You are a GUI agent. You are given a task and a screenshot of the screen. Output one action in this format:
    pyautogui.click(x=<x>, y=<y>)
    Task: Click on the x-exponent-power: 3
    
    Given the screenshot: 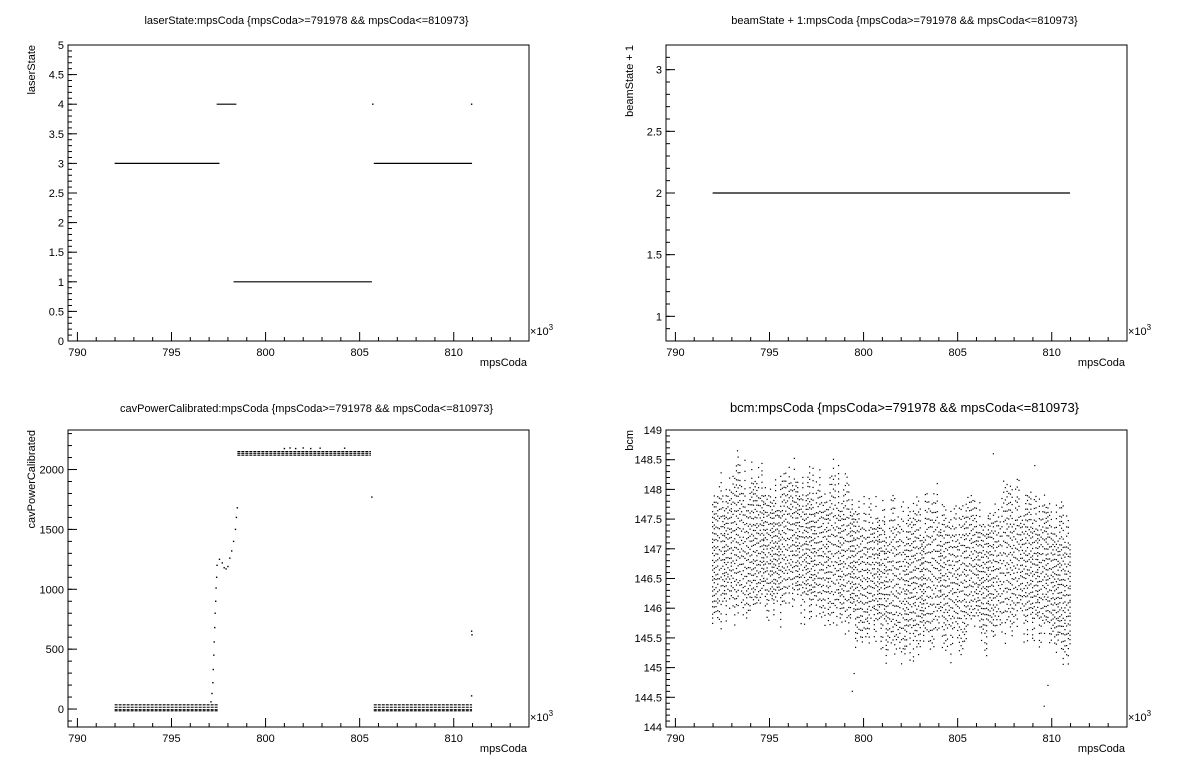 What is the action you would take?
    pyautogui.click(x=1149, y=327)
    